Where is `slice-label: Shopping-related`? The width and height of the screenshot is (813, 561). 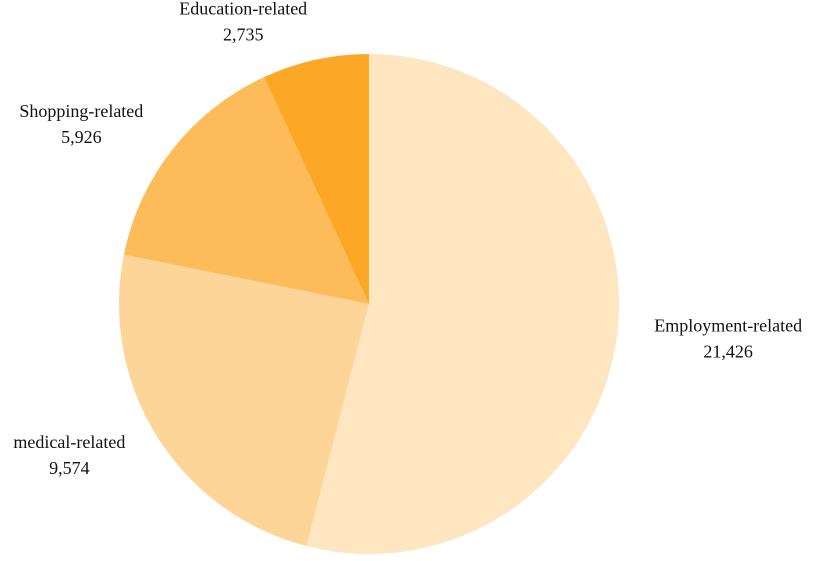
slice-label: Shopping-related is located at coordinates (81, 111).